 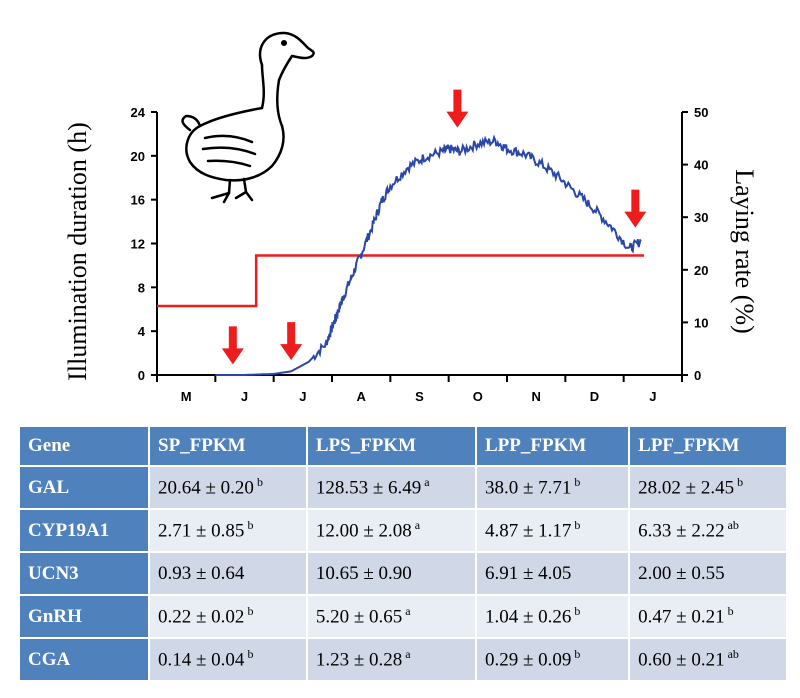 What do you see at coordinates (697, 375) in the screenshot?
I see `y2-tick-label: 0` at bounding box center [697, 375].